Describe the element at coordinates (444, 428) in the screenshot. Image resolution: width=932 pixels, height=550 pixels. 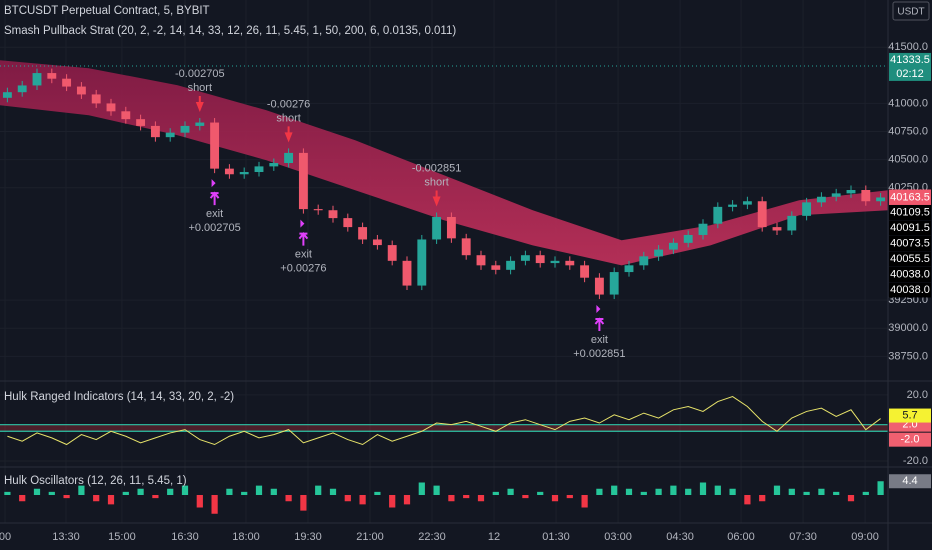
I see `neutral-zone` at that location.